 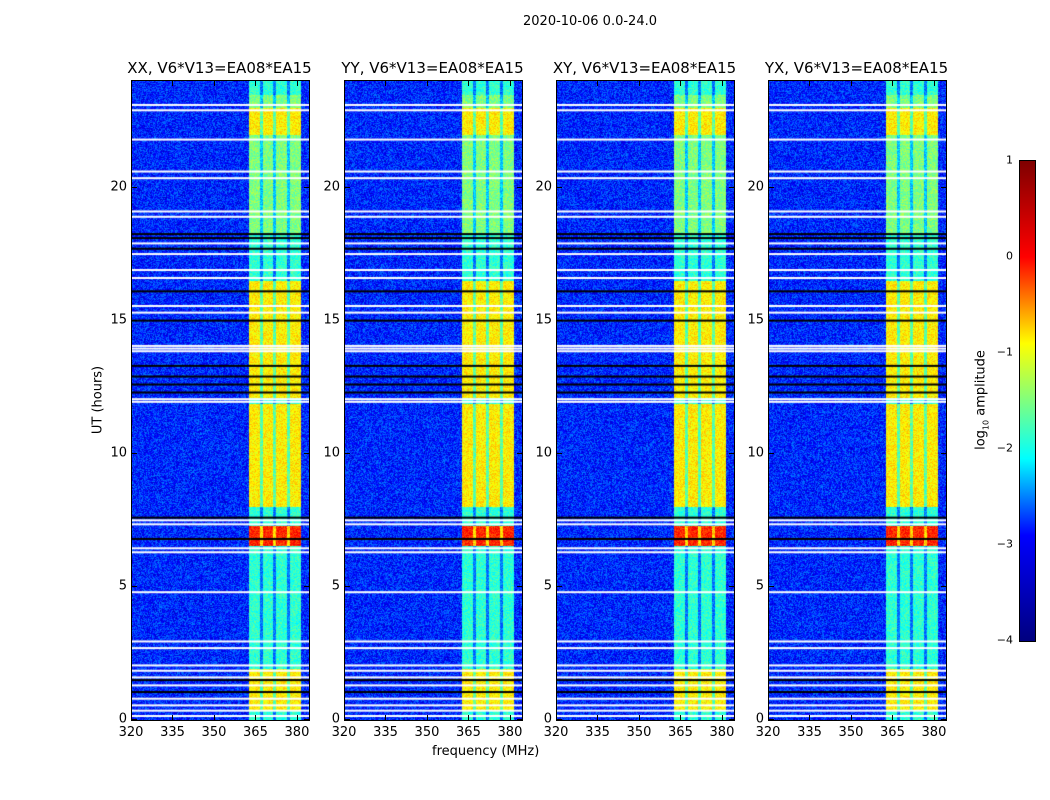 I want to click on colorbar-tick-label: −3, so click(x=1004, y=544).